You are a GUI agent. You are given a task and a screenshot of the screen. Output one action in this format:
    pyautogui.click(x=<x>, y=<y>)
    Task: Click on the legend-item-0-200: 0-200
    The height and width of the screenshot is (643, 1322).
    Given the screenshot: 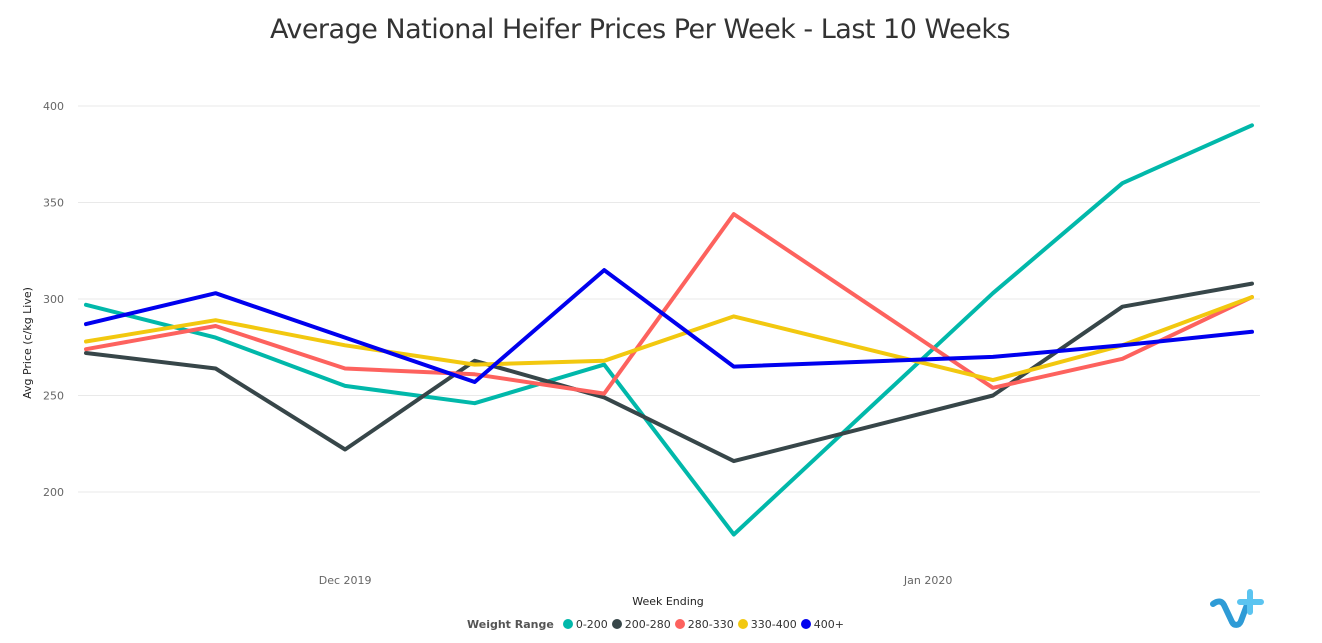 What is the action you would take?
    pyautogui.click(x=585, y=624)
    